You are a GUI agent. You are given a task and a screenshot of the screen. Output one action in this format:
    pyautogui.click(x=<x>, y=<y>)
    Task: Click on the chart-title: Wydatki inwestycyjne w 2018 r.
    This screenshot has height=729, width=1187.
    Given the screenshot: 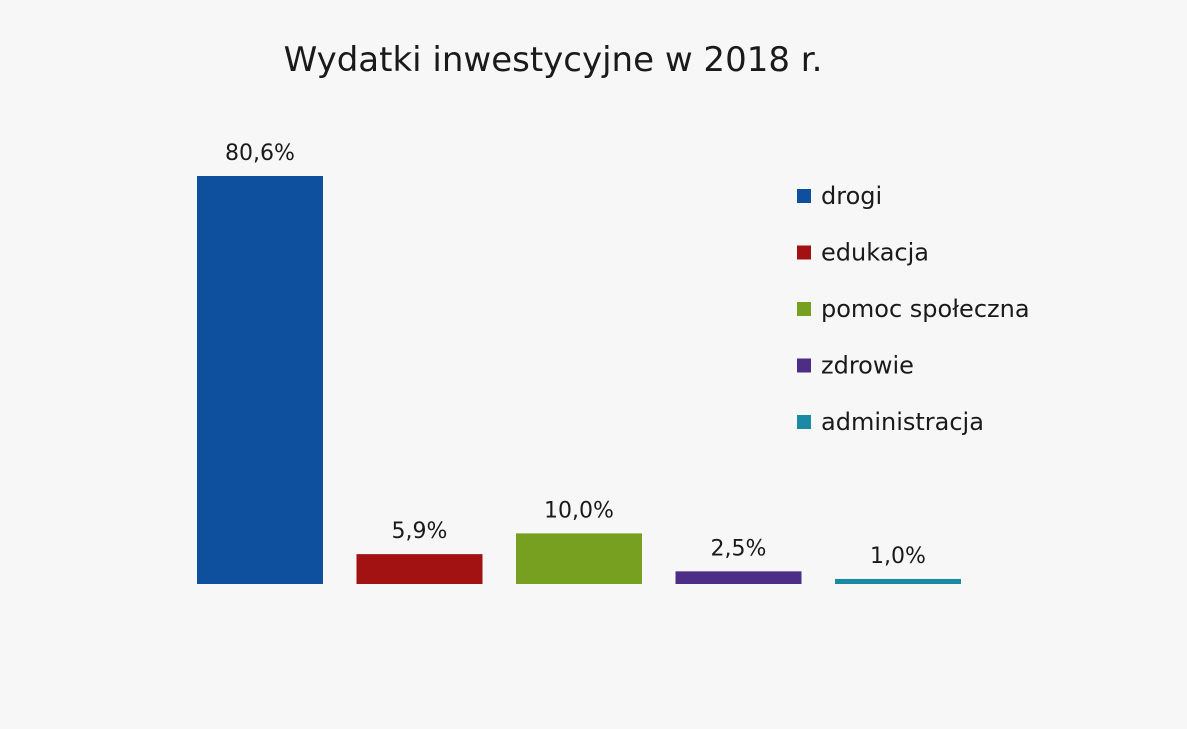 What is the action you would take?
    pyautogui.click(x=553, y=60)
    